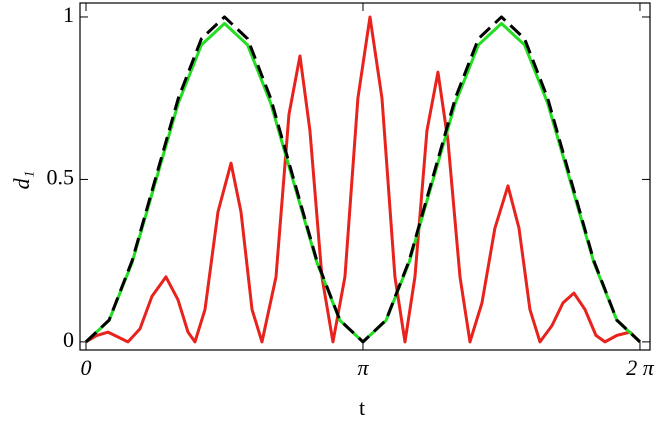 This screenshot has width=664, height=430. Describe the element at coordinates (61, 176) in the screenshot. I see `y-tick-label: 0.5` at that location.